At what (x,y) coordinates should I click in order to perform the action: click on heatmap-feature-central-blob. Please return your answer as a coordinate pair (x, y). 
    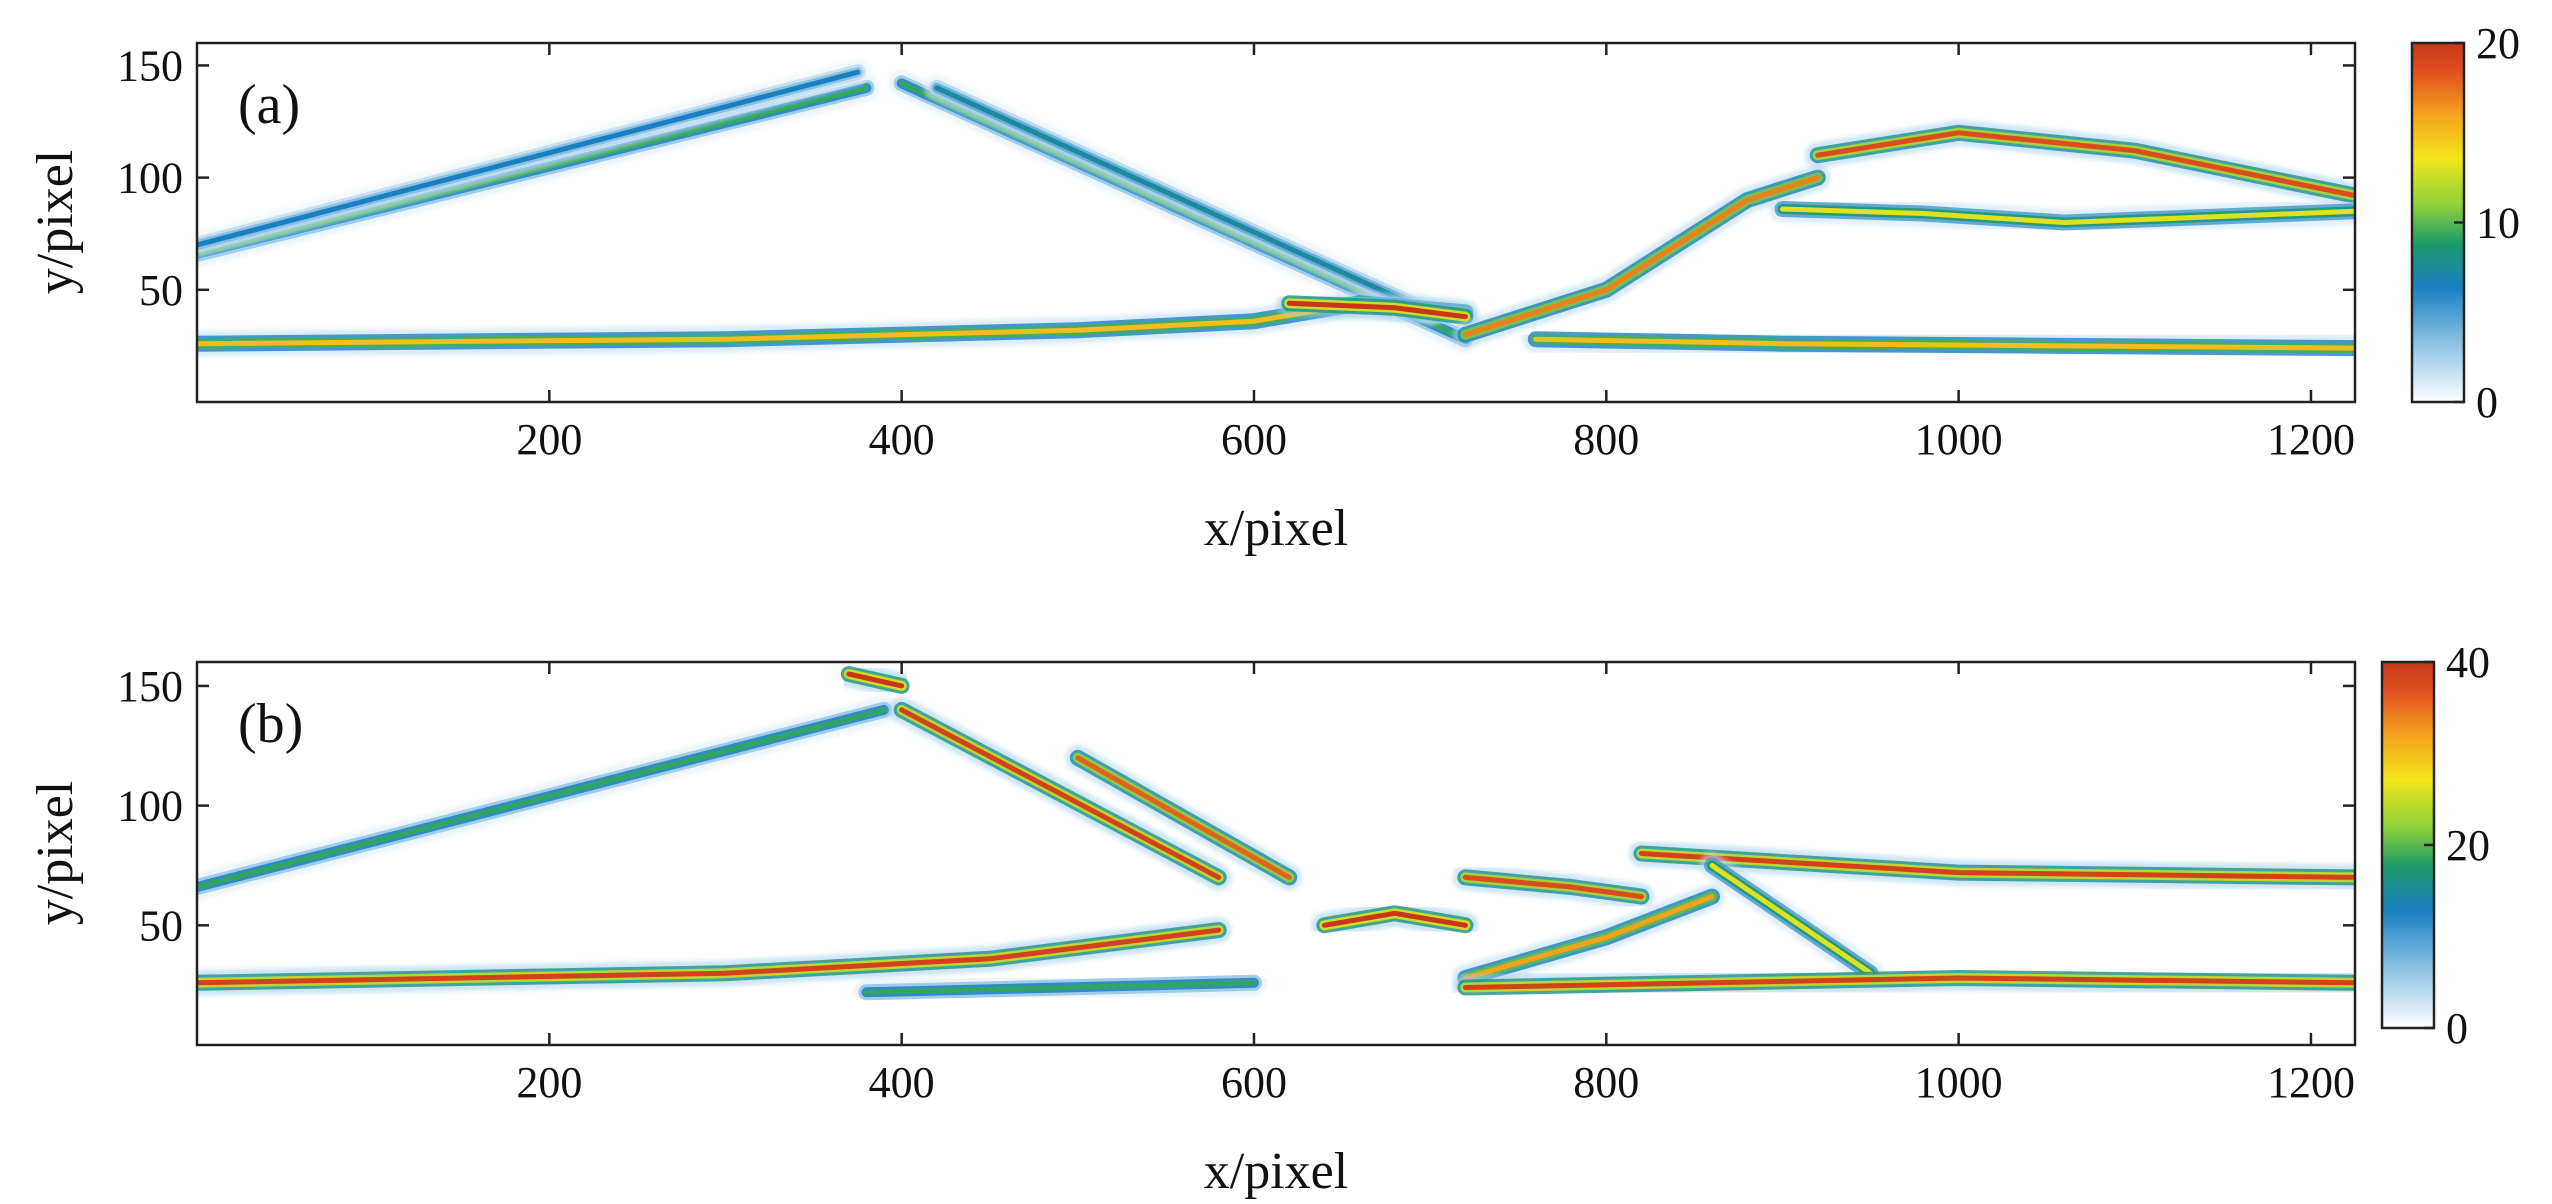
    Looking at the image, I should click on (1395, 919).